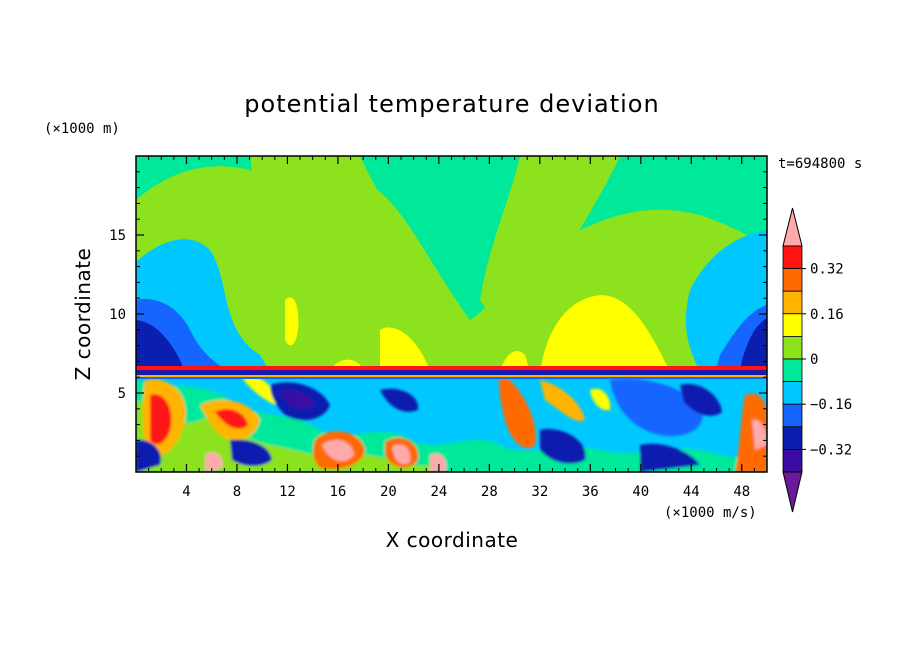 This screenshot has width=904, height=654. What do you see at coordinates (640, 492) in the screenshot?
I see `x-tick-label: 40` at bounding box center [640, 492].